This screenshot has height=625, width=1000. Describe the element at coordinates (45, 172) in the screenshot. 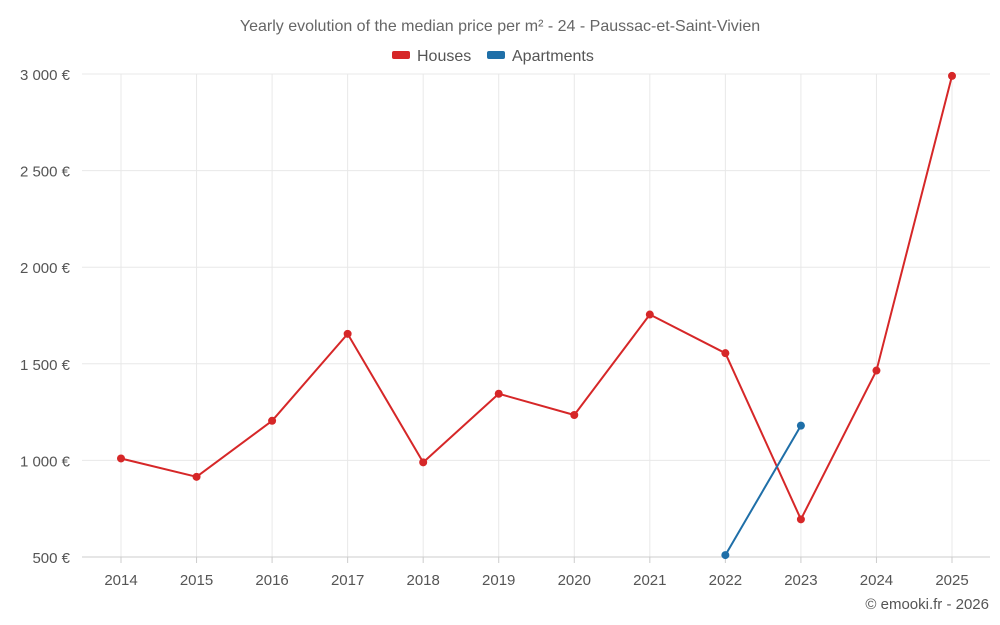

I see `y-tick-label: 2 500 €` at that location.